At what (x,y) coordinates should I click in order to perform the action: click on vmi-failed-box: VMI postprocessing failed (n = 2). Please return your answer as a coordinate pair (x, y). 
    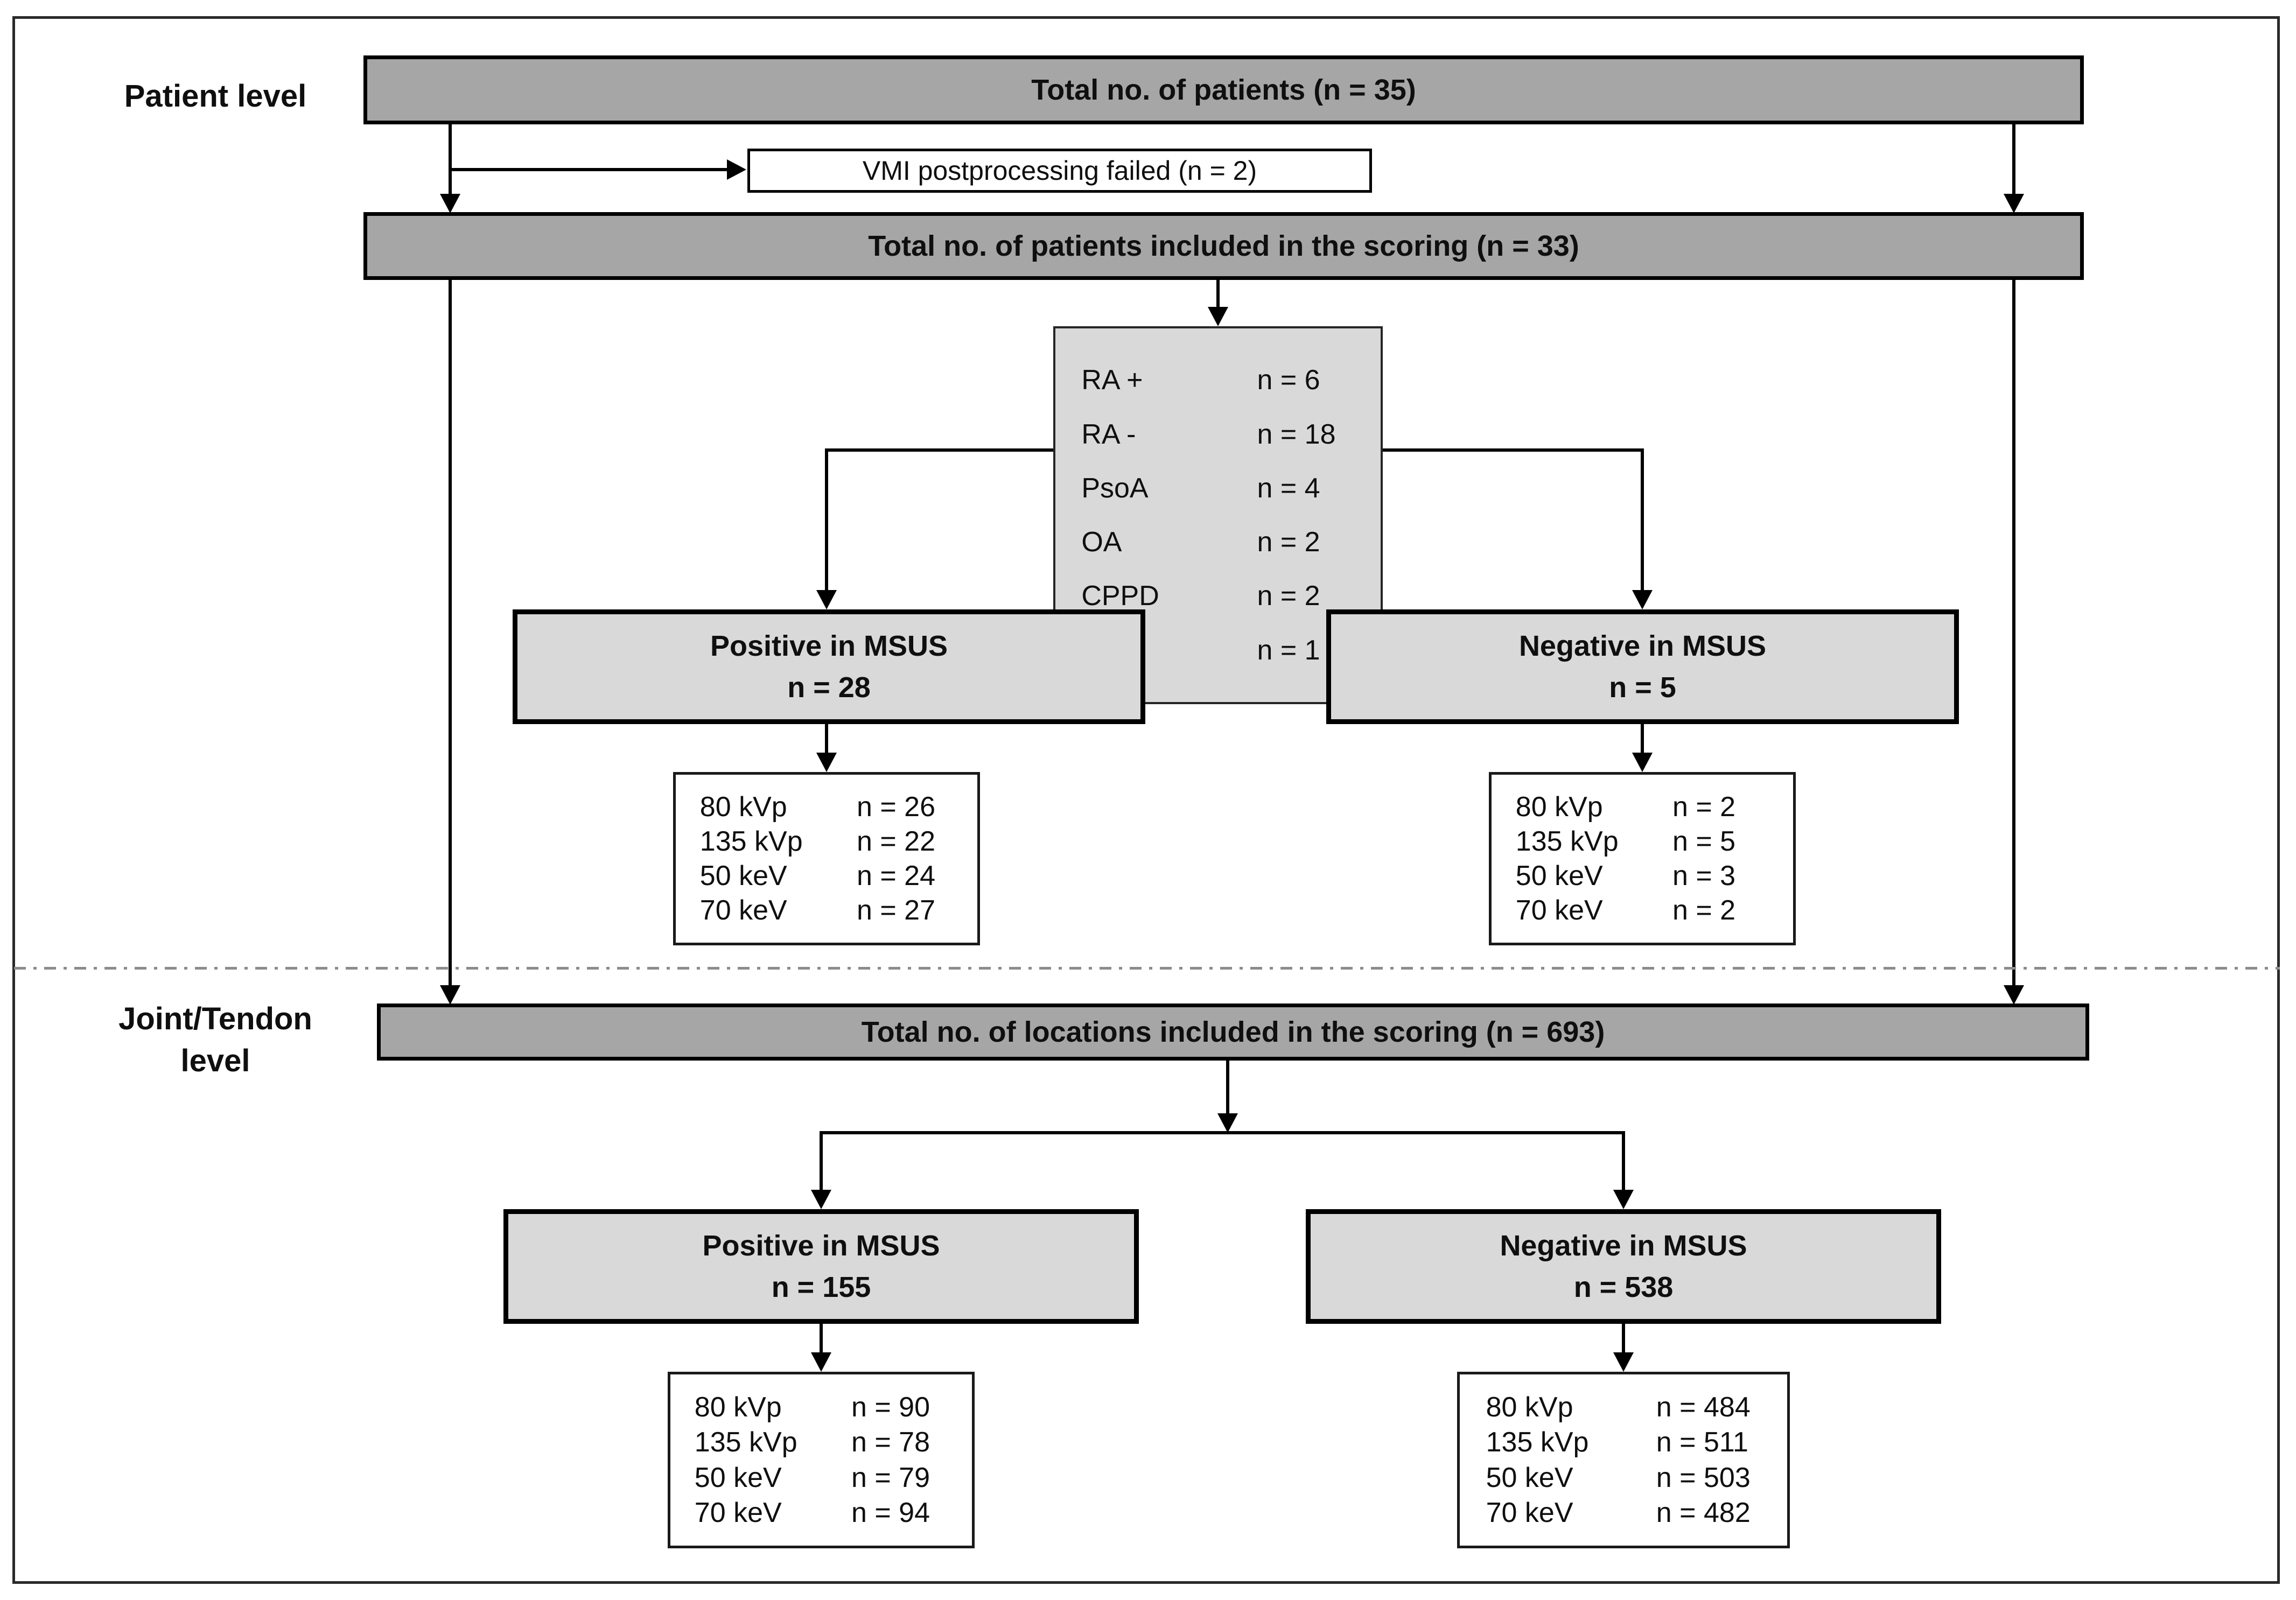
    Looking at the image, I should click on (1059, 171).